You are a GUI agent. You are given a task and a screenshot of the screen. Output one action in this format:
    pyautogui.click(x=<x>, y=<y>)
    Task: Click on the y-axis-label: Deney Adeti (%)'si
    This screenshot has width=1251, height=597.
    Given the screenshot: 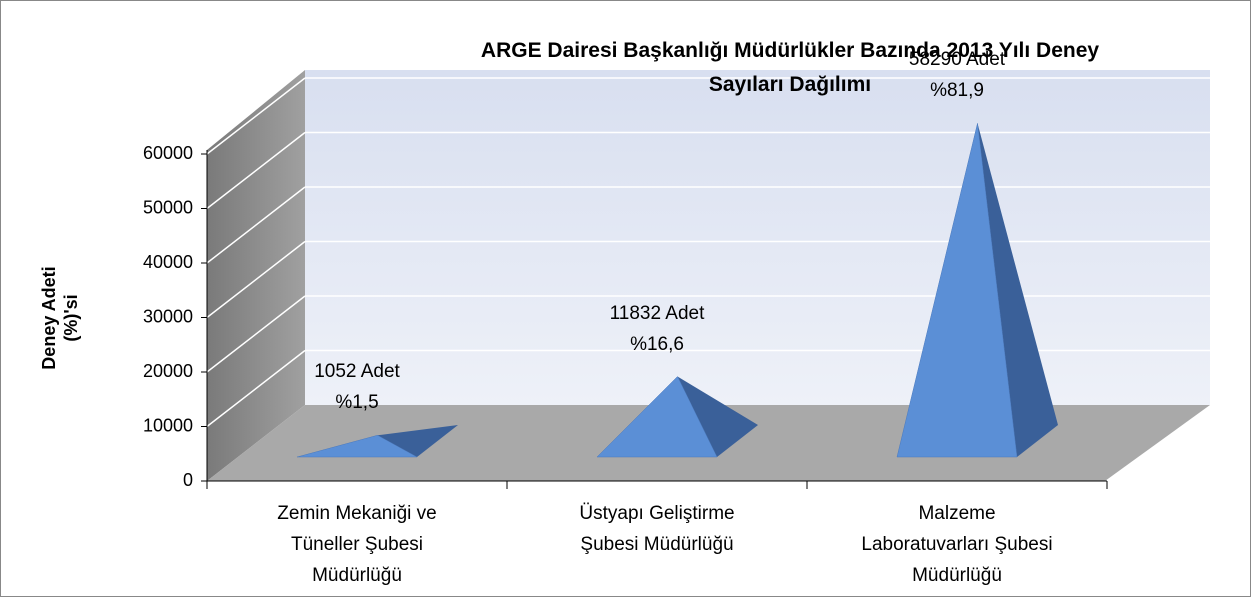 What is the action you would take?
    pyautogui.click(x=60, y=318)
    